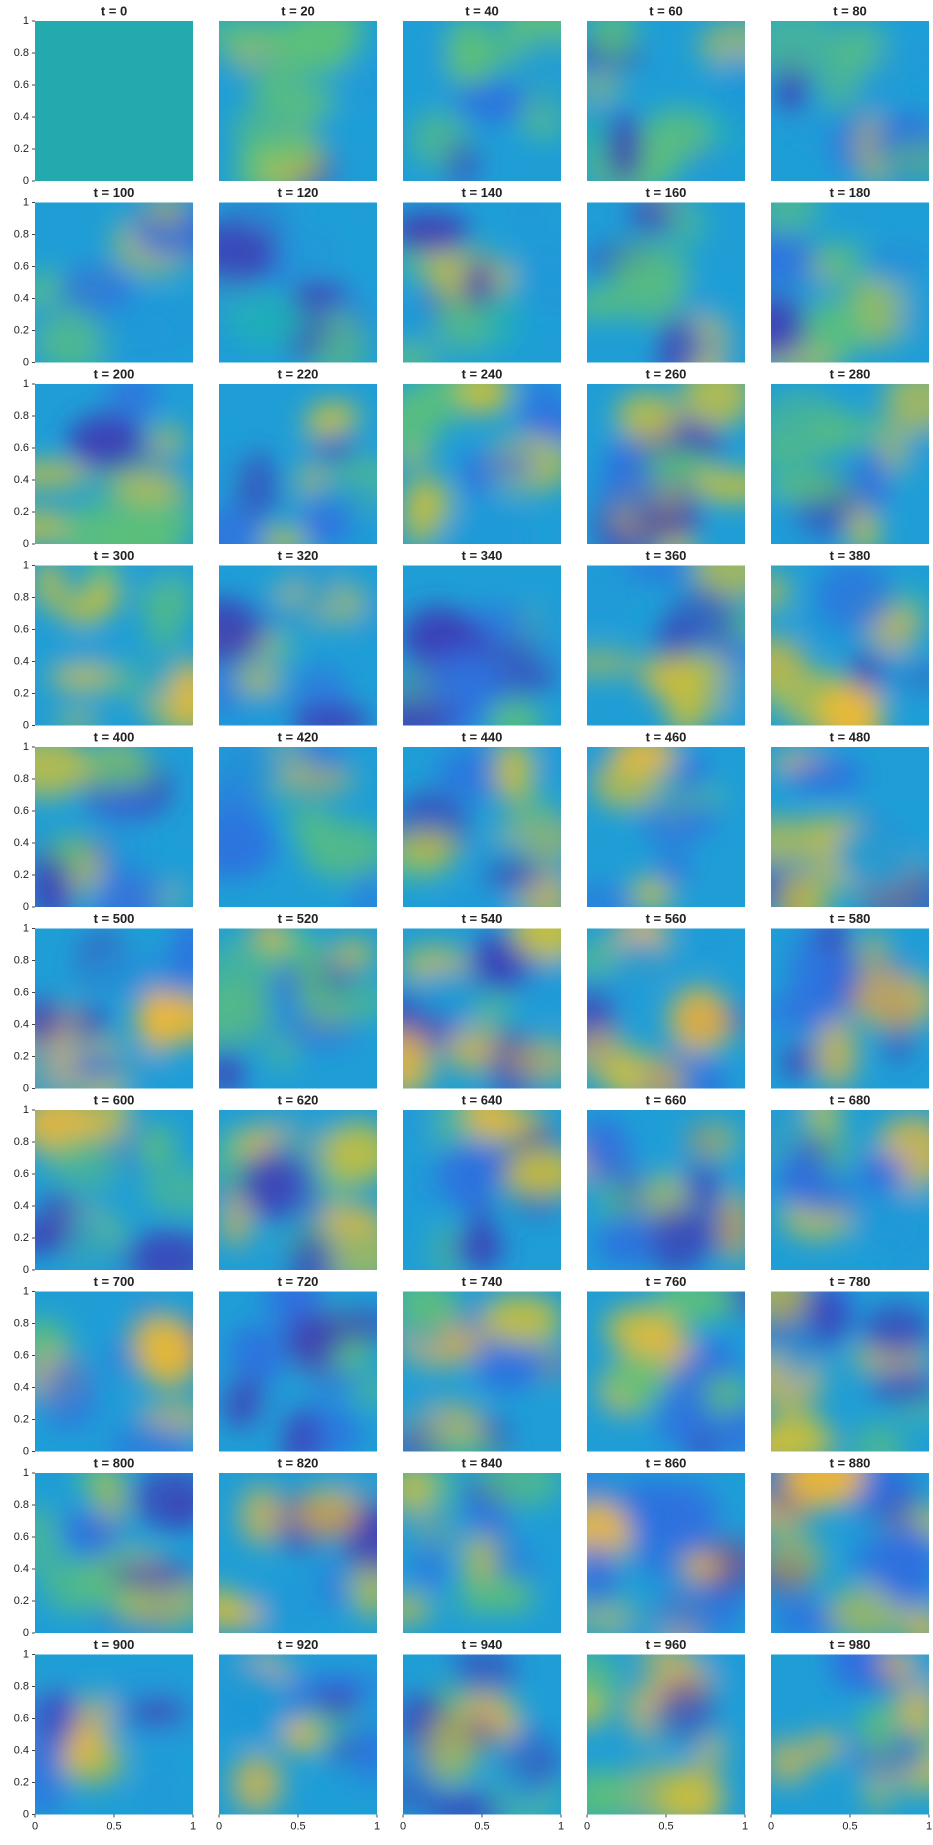 This screenshot has height=1845, width=933. I want to click on panel-title: t = 160, so click(666, 192).